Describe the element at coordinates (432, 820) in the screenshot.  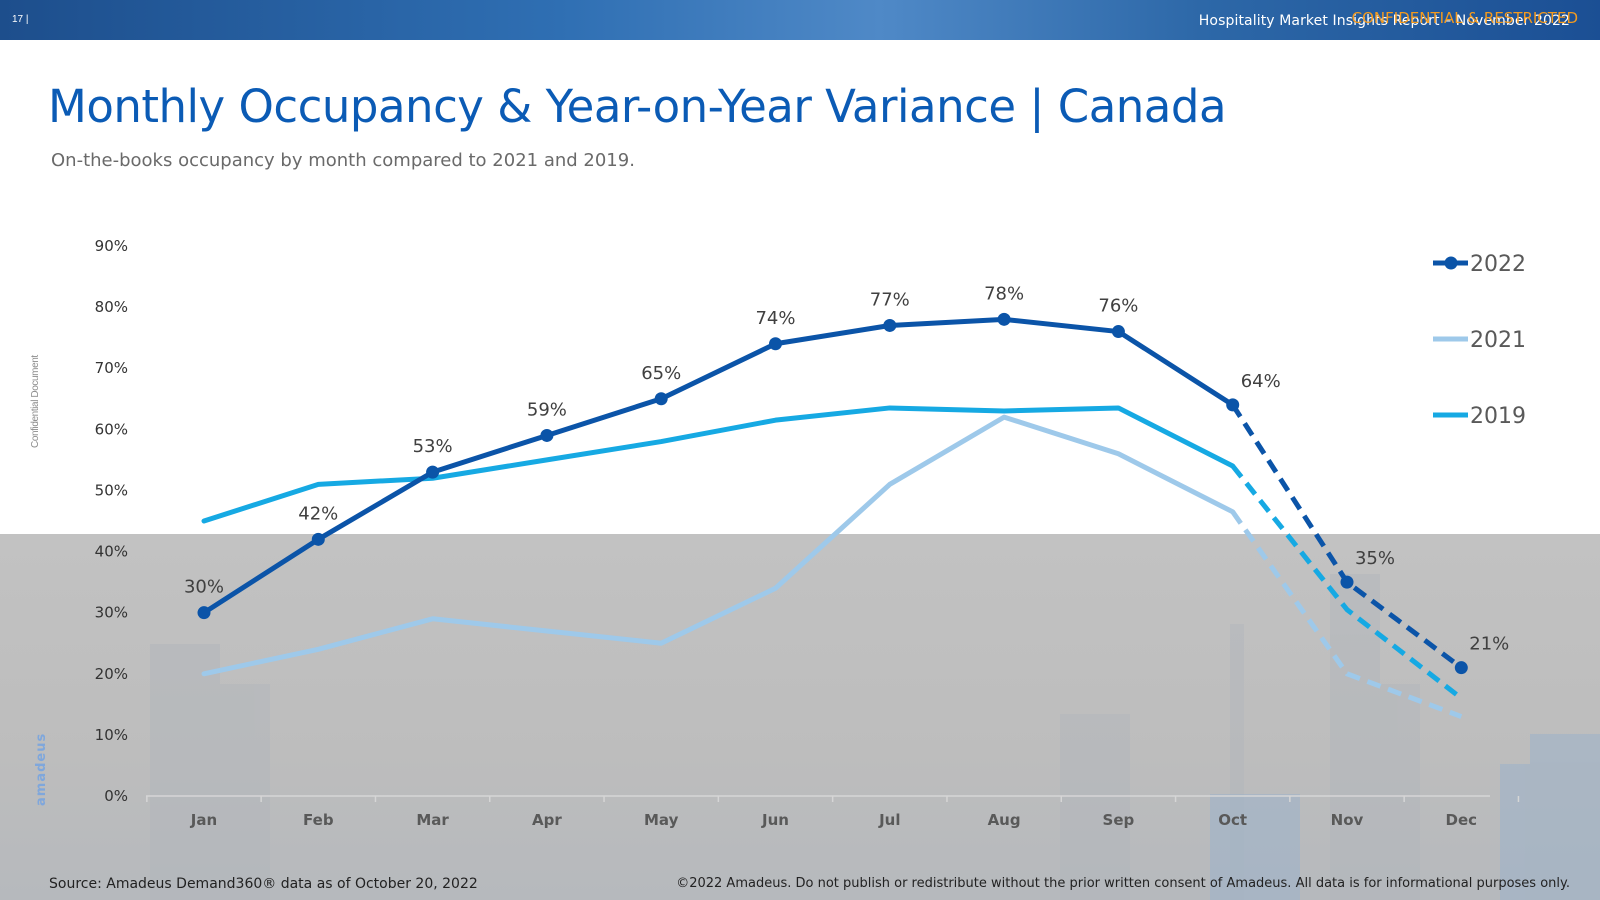
I see `x-tick-label-mar: Mar` at that location.